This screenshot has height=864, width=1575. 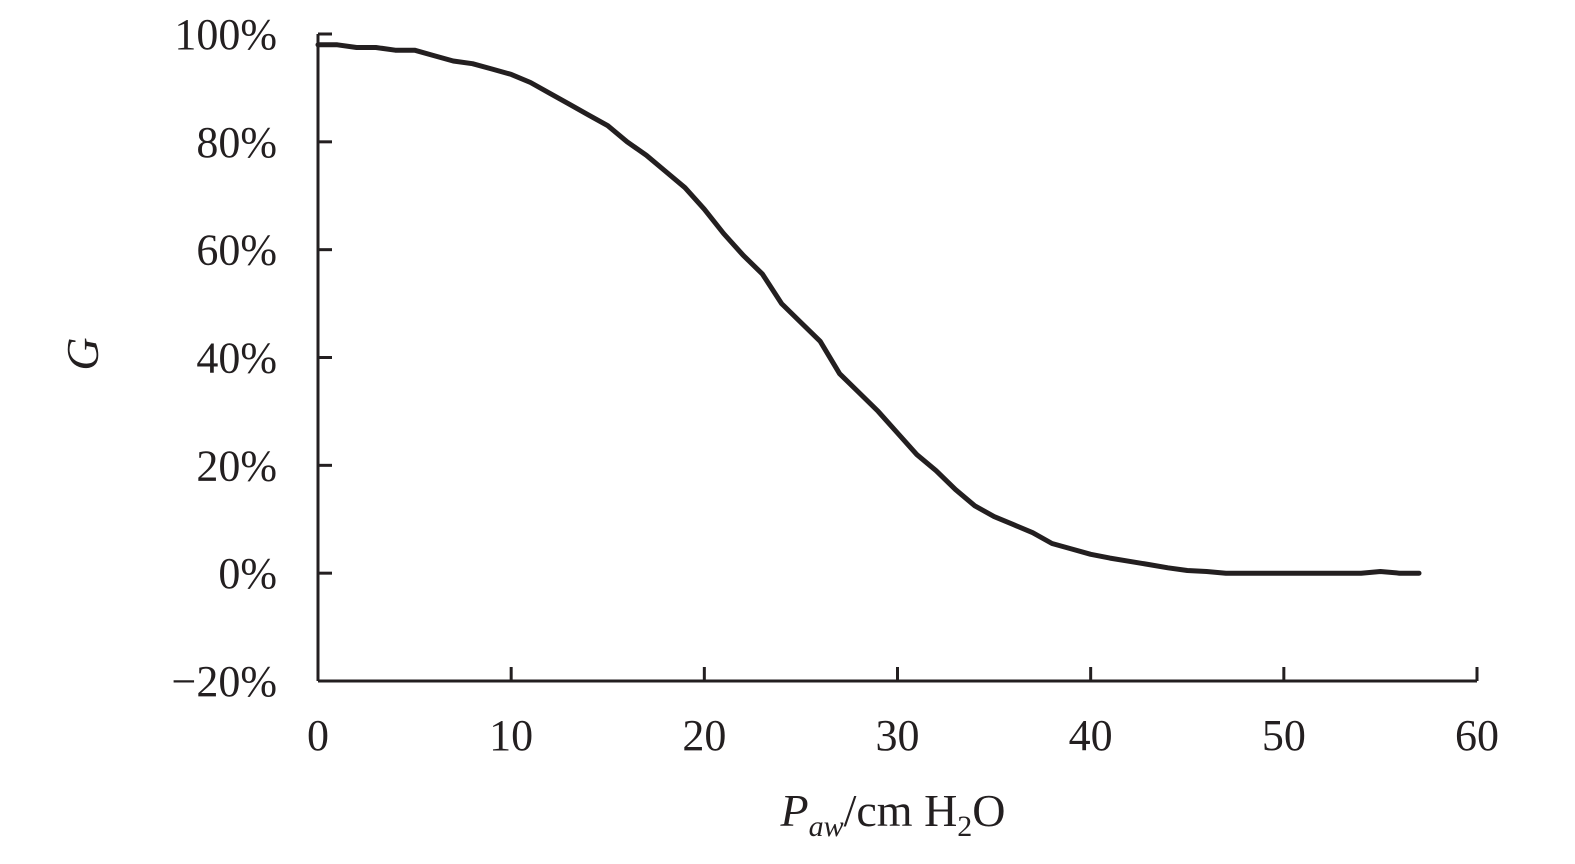 I want to click on x-tick-label: 60, so click(x=1477, y=735).